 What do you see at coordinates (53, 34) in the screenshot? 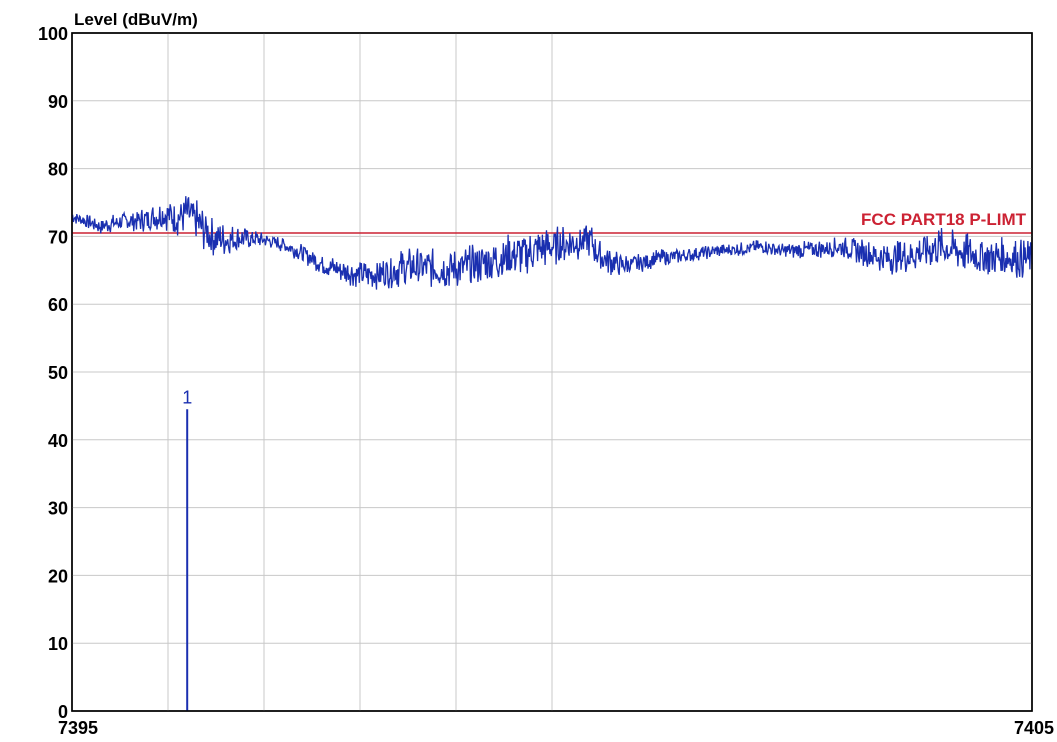
I see `y-tick-label: 100` at bounding box center [53, 34].